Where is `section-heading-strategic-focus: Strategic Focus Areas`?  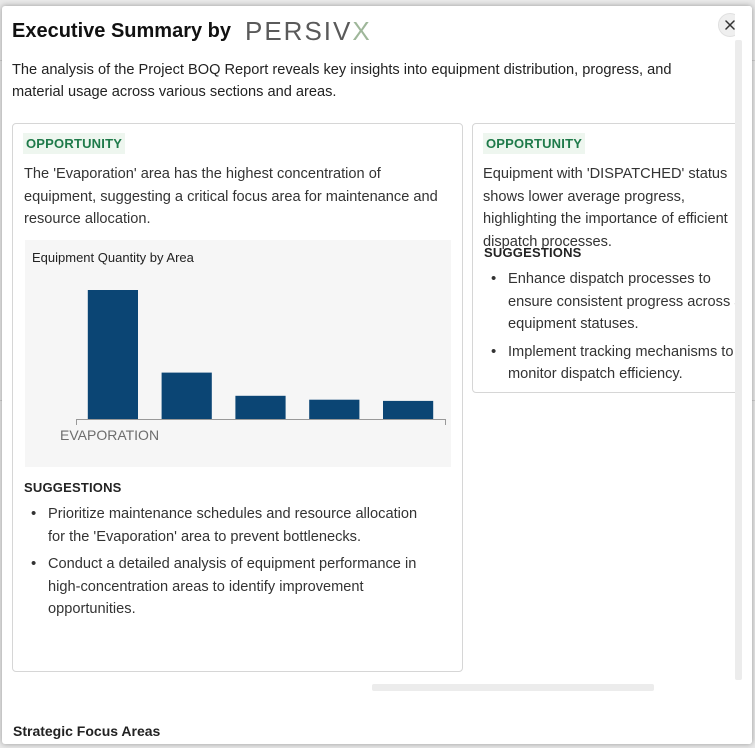
section-heading-strategic-focus: Strategic Focus Areas is located at coordinates (87, 731).